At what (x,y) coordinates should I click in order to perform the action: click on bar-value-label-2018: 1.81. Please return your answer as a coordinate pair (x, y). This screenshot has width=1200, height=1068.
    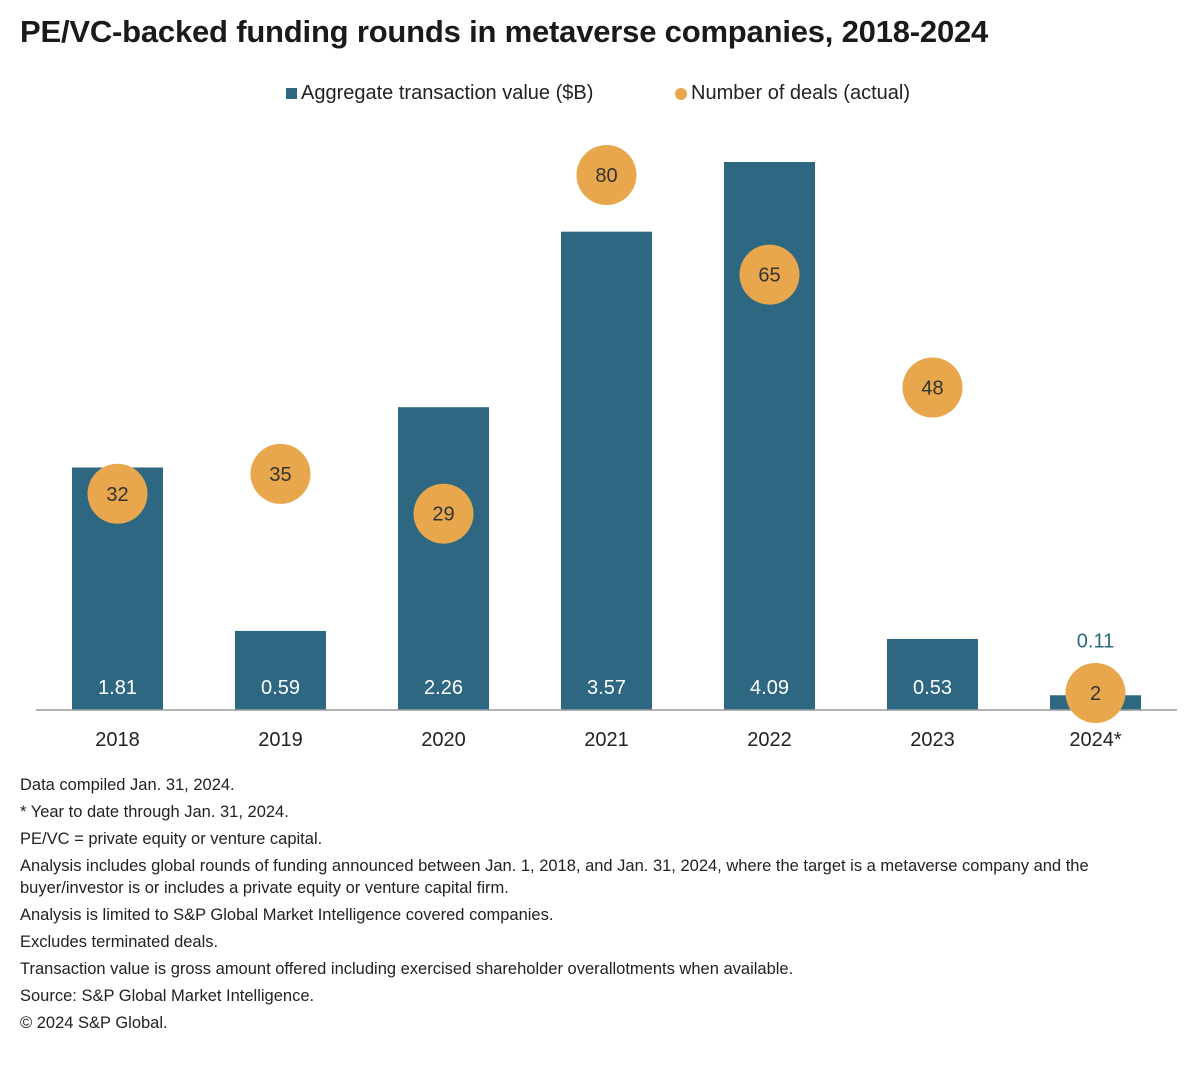
    Looking at the image, I should click on (117, 688).